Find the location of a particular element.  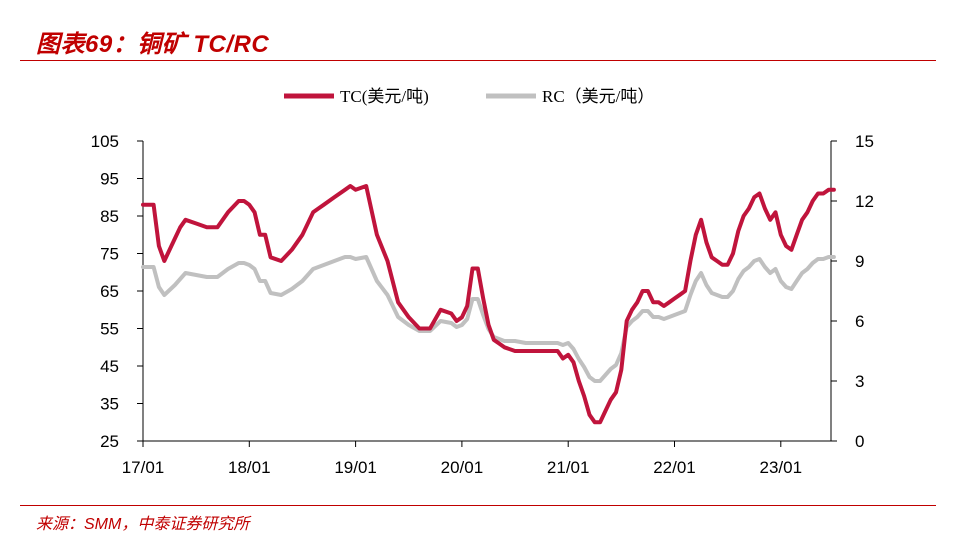

y-left-tick-label: 45 is located at coordinates (109, 366).